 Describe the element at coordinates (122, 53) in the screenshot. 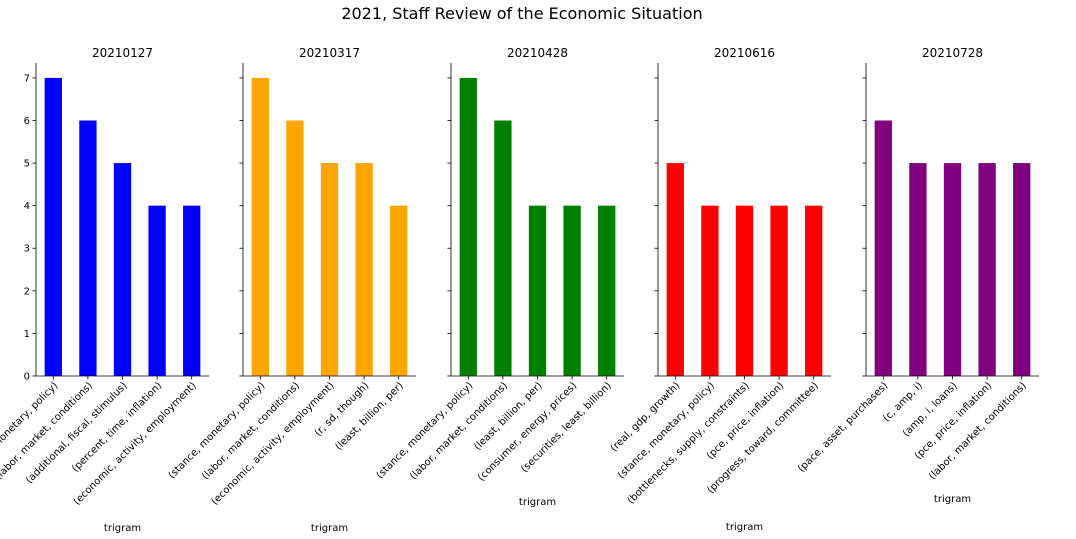

I see `subplot-title: 20210127` at that location.